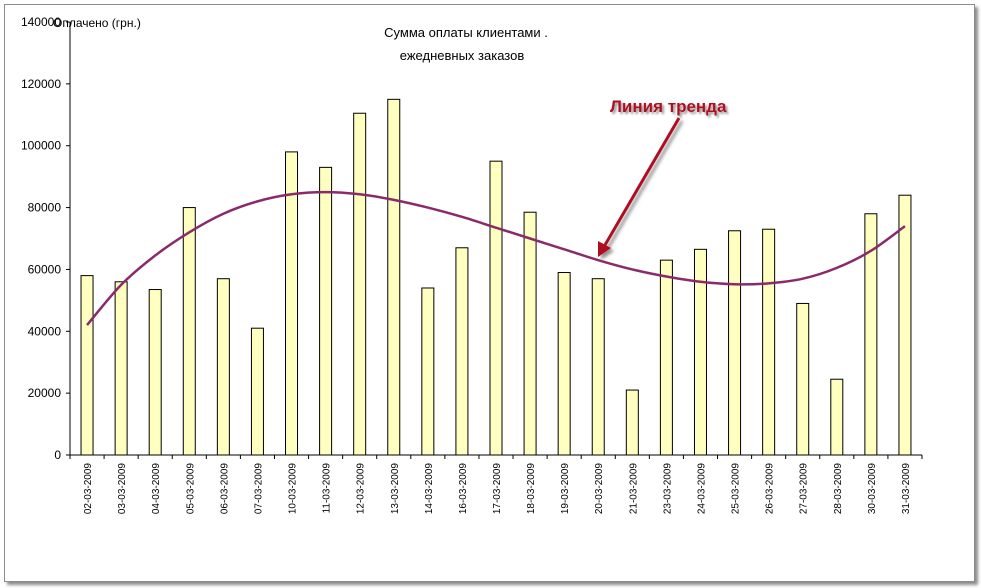 Image resolution: width=981 pixels, height=588 pixels. Describe the element at coordinates (804, 489) in the screenshot. I see `x-tick-label: 27-03-2009` at that location.